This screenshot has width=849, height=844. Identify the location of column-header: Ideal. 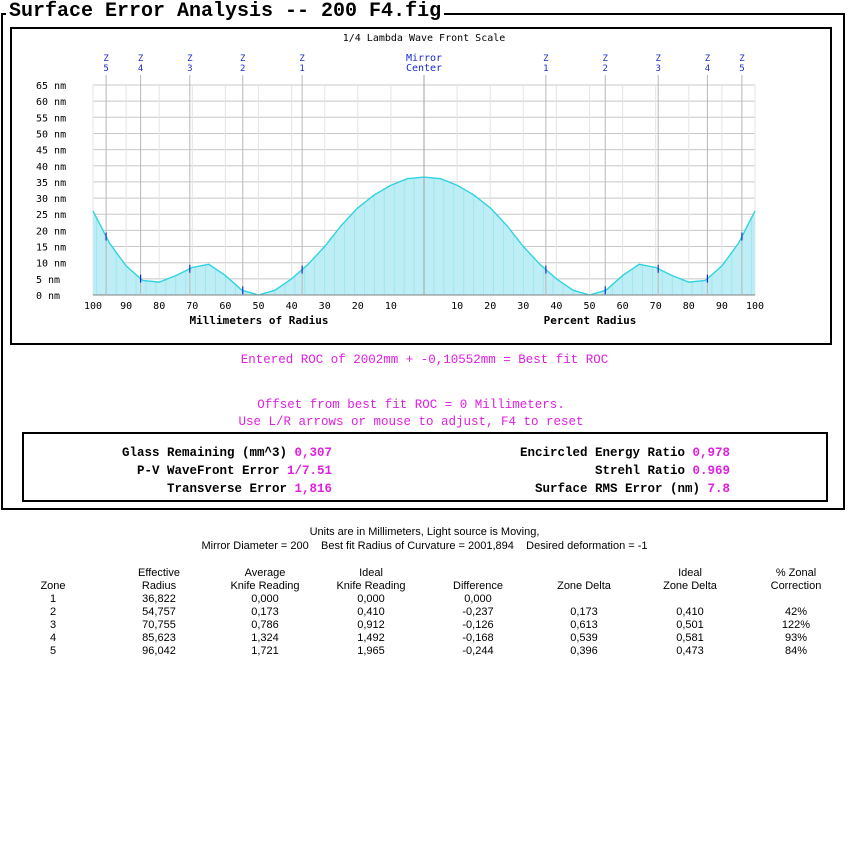
(371, 573).